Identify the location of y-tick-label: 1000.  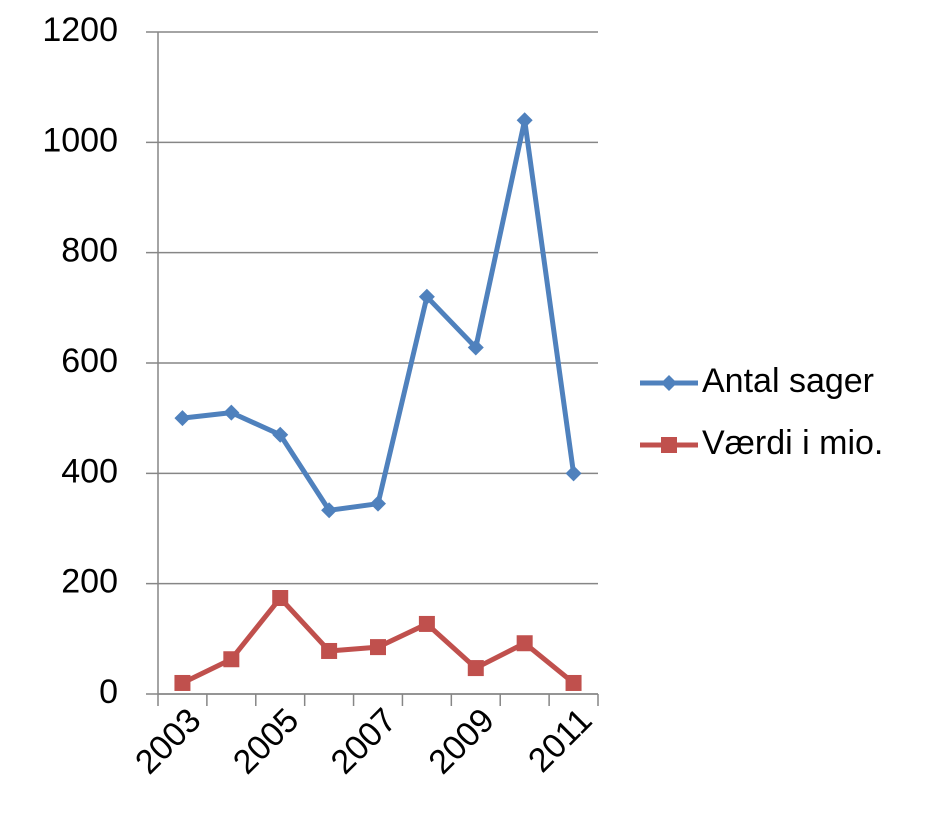
(80, 140).